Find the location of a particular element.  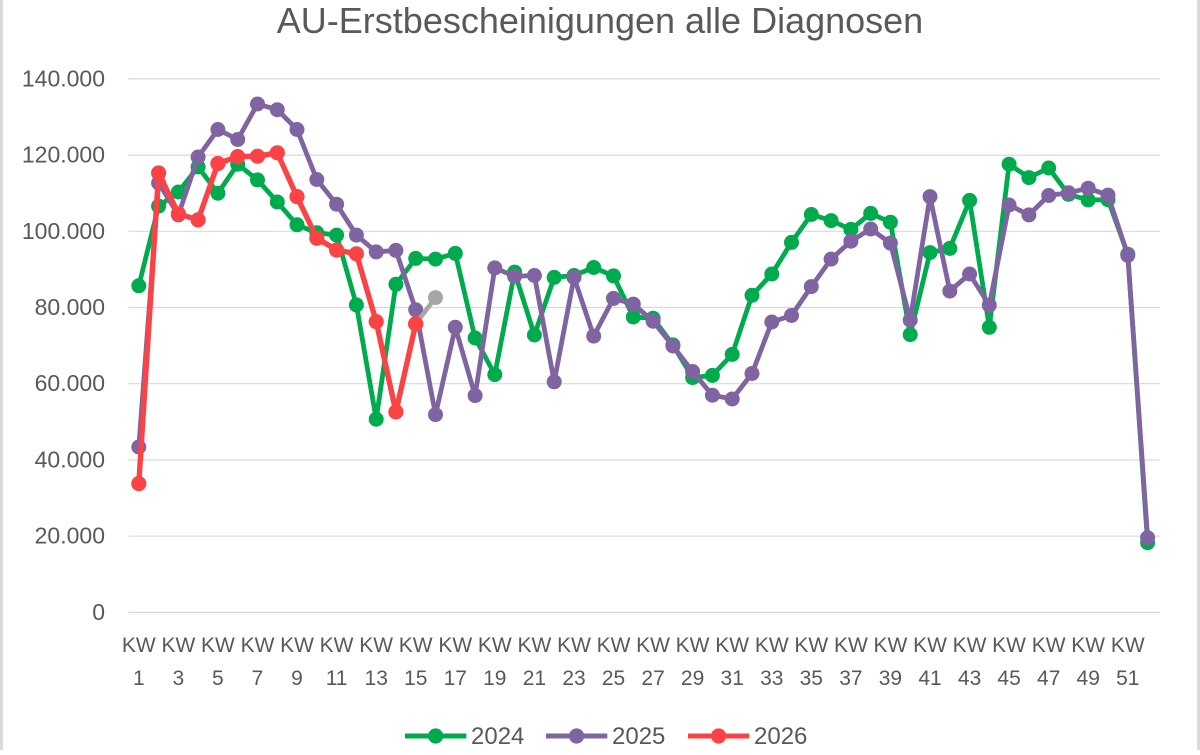

svg-text: 49 is located at coordinates (1088, 678).